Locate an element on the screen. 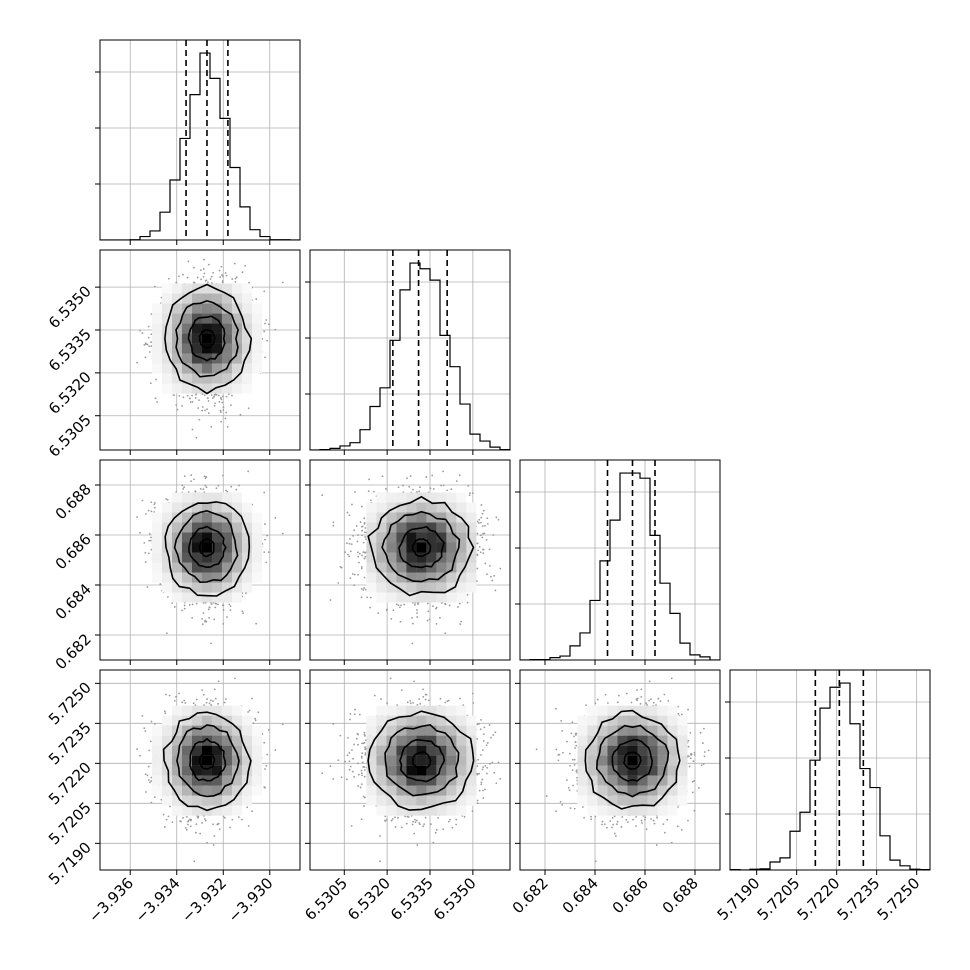 Image resolution: width=970 pixels, height=970 pixels. y-tick-label: 6.5305 is located at coordinates (70, 436).